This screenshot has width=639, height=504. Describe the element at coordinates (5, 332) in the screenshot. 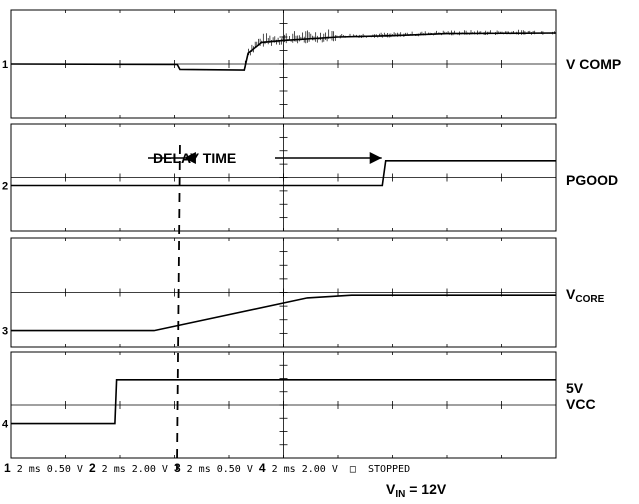

I see `channel3-ground-marker: 3` at that location.